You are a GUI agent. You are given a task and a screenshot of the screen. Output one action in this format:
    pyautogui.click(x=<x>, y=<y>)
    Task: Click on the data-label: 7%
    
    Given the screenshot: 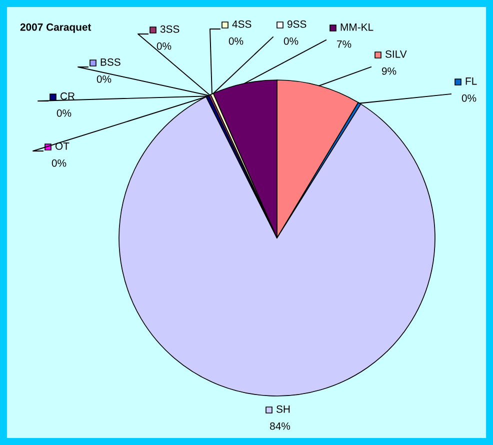 What is the action you would take?
    pyautogui.click(x=344, y=44)
    